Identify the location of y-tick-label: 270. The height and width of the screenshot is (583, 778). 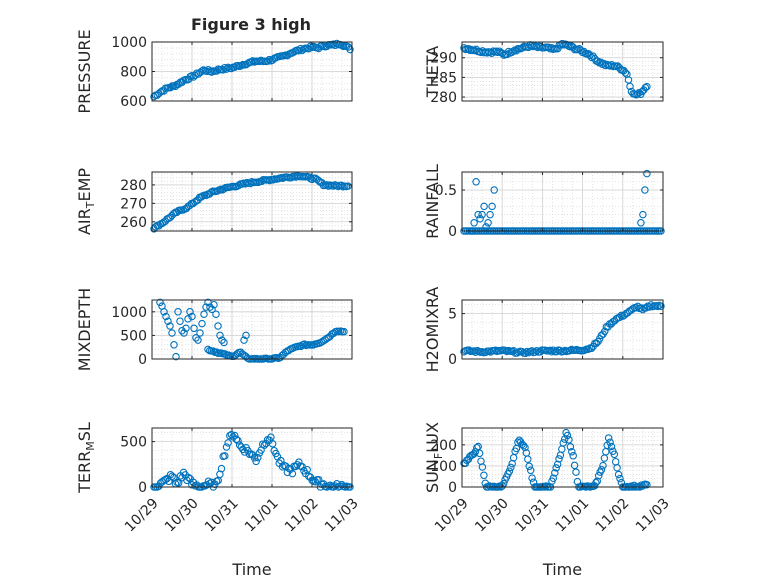
(133, 204).